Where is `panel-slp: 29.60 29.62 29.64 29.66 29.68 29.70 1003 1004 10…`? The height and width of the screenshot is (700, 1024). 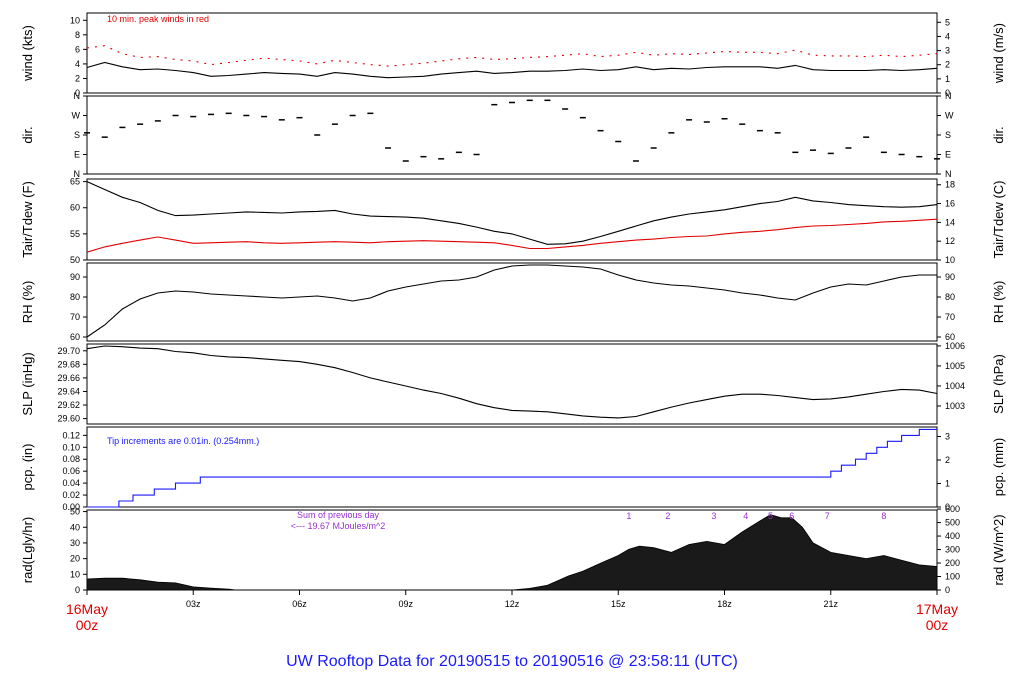 panel-slp: 29.60 29.62 29.64 29.66 29.68 29.70 1003 1004 10… is located at coordinates (513, 383).